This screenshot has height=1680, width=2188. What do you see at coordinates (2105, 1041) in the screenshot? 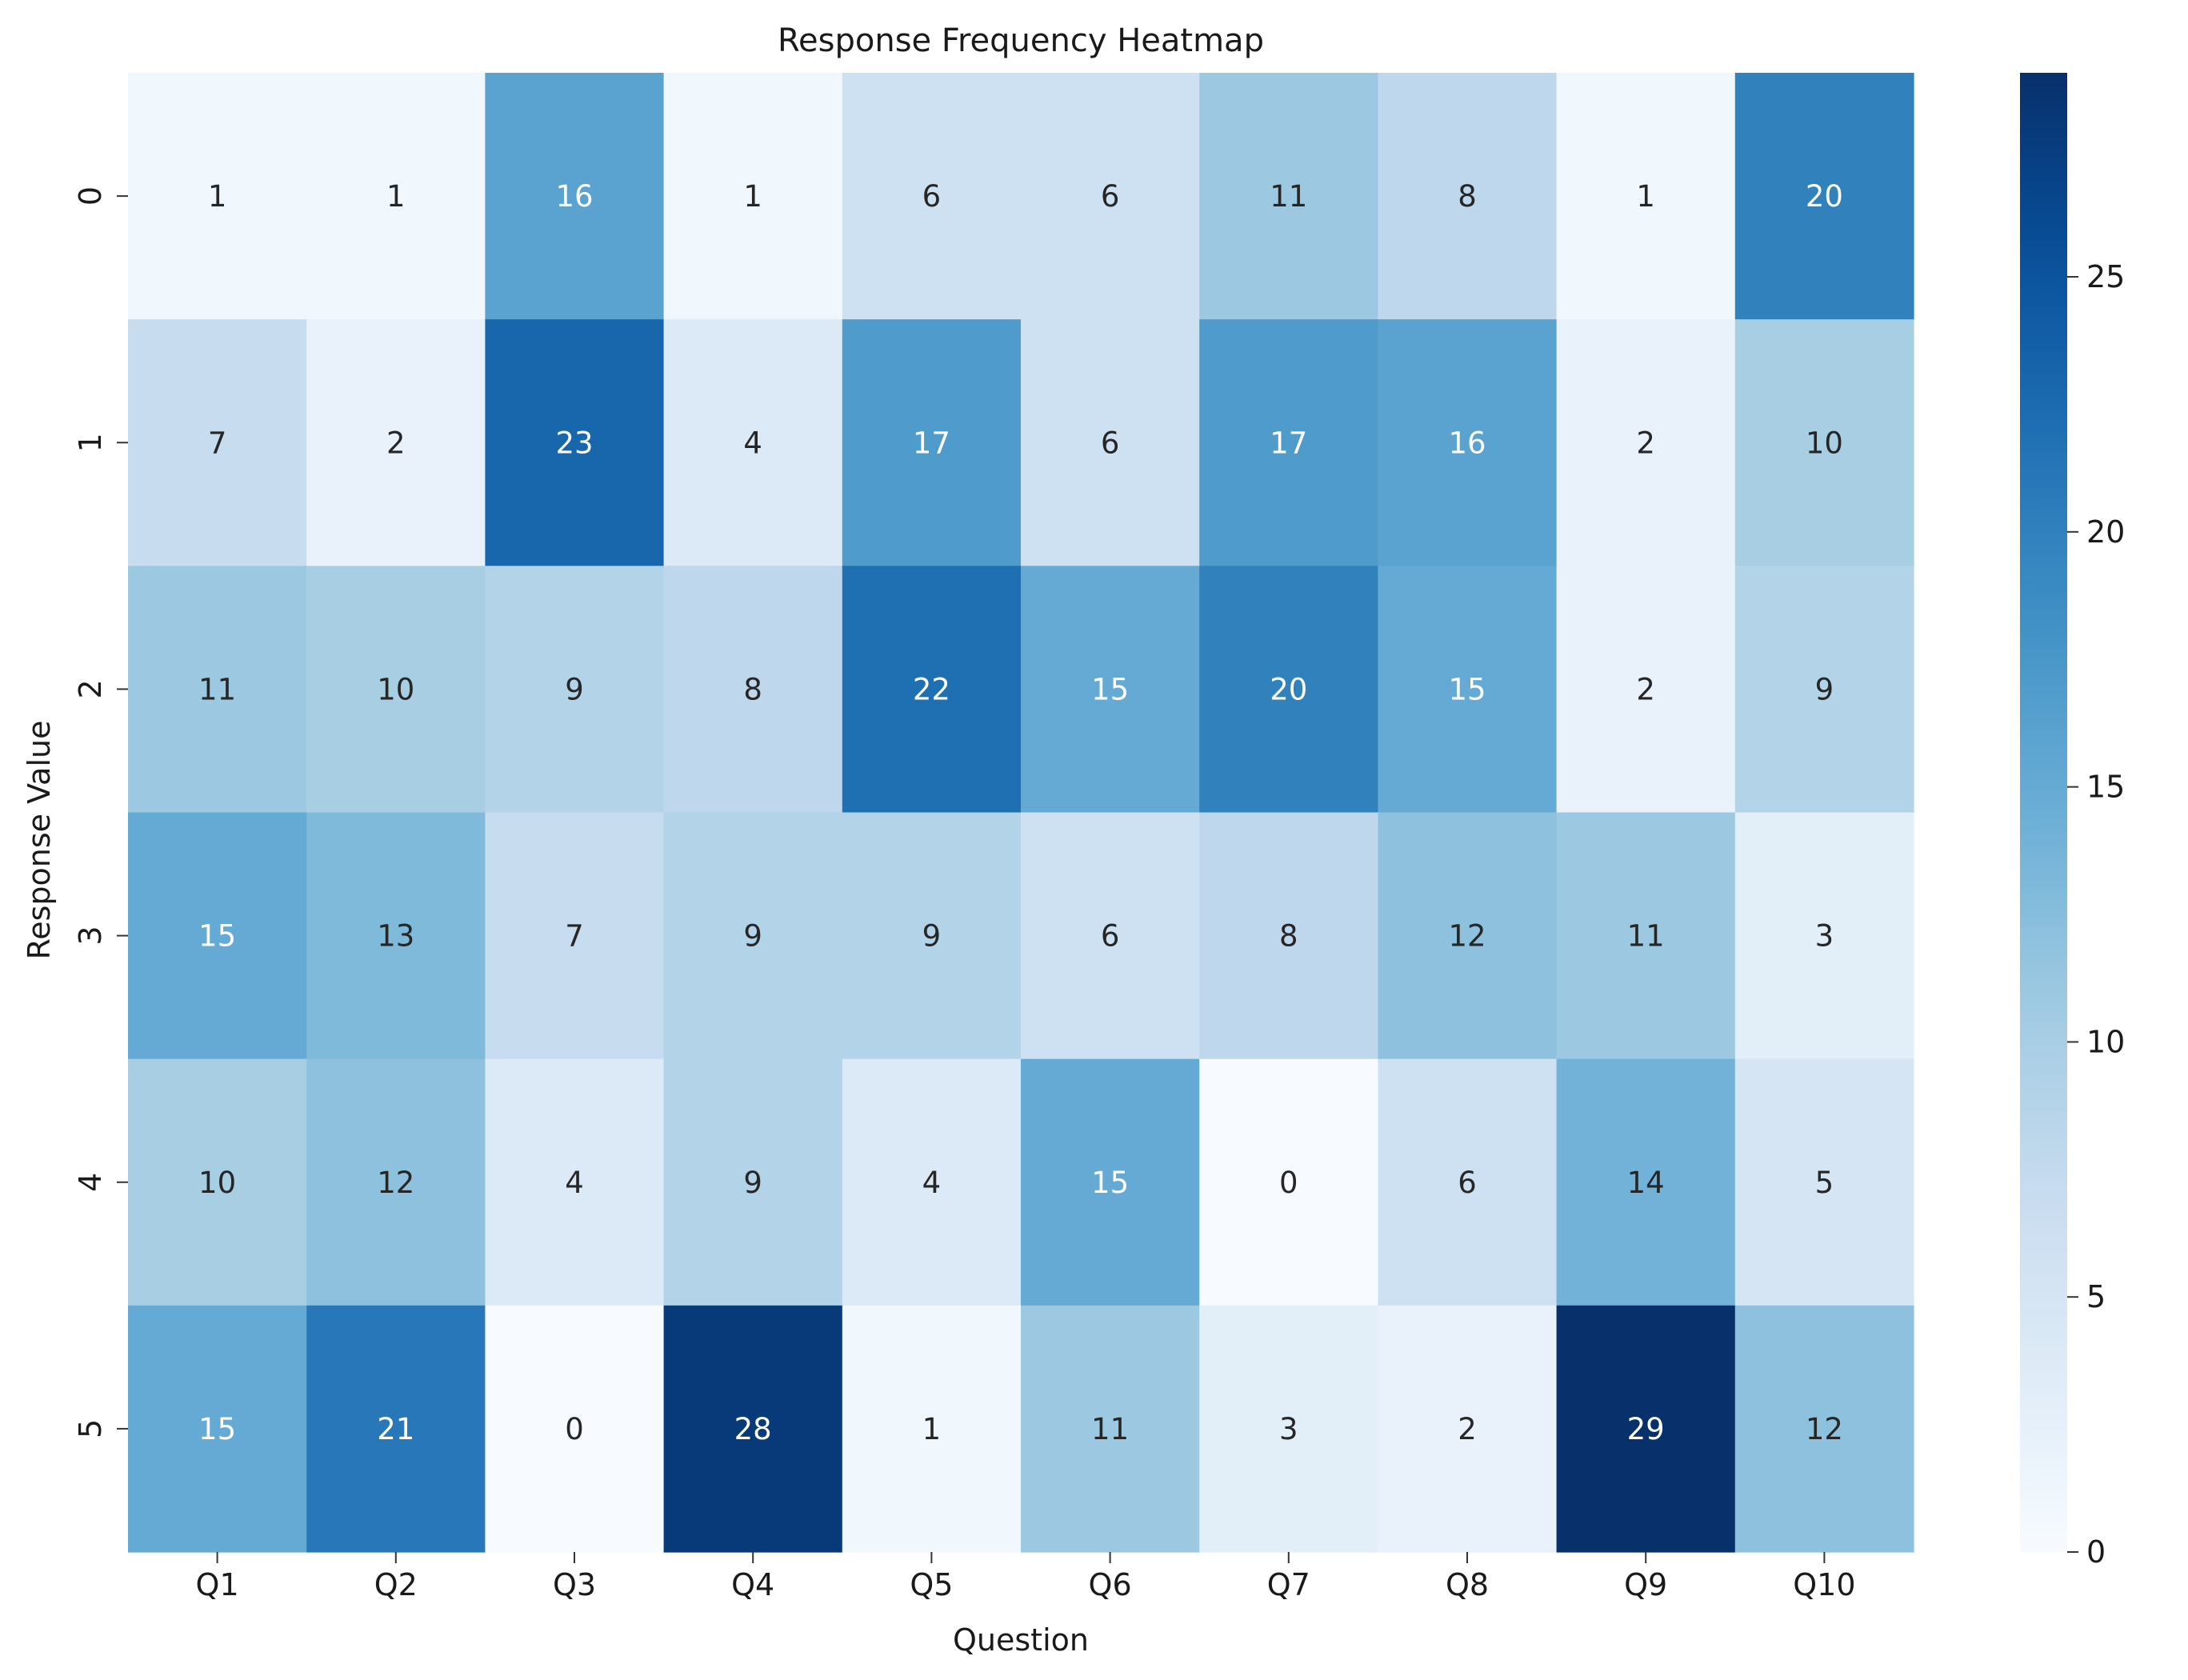
I see `colorbar-tick-label: 10` at bounding box center [2105, 1041].